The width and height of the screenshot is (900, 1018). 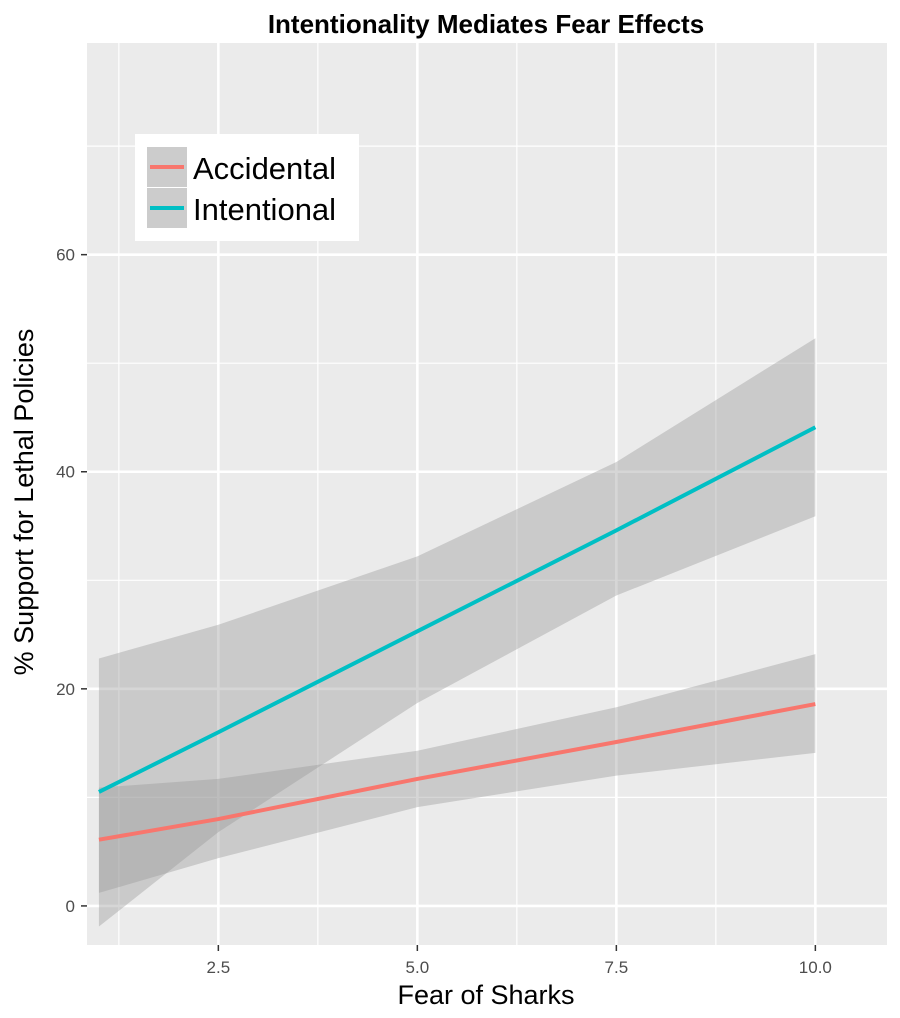 What do you see at coordinates (219, 967) in the screenshot?
I see `x-tick-label: 2.5` at bounding box center [219, 967].